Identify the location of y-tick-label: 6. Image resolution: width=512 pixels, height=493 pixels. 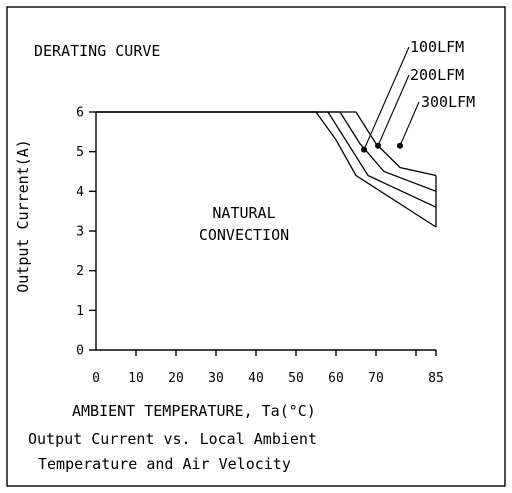
(80, 113).